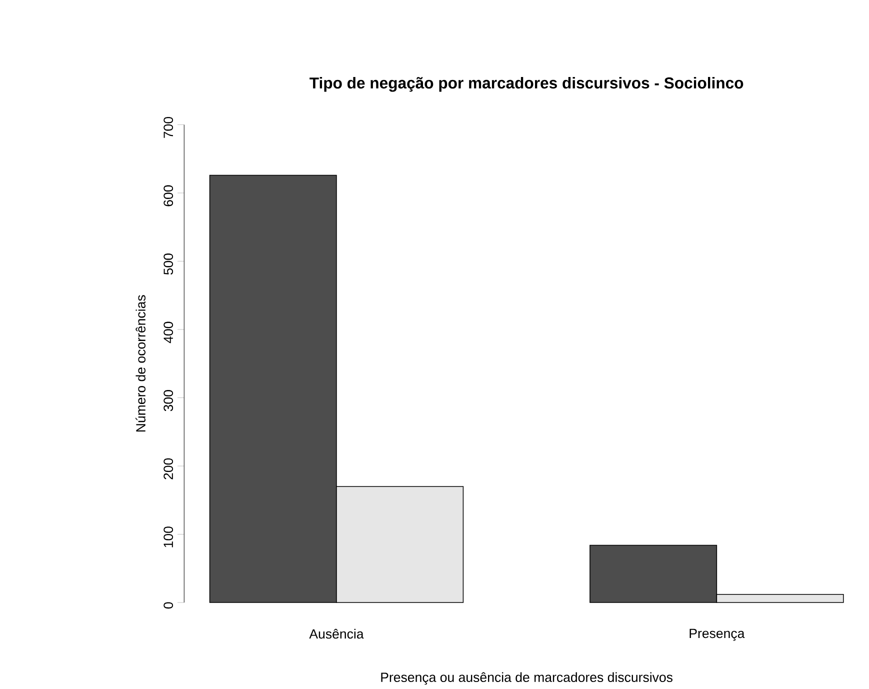 This screenshot has height=689, width=869. Describe the element at coordinates (336, 633) in the screenshot. I see `x-tick-label: Ausência` at that location.